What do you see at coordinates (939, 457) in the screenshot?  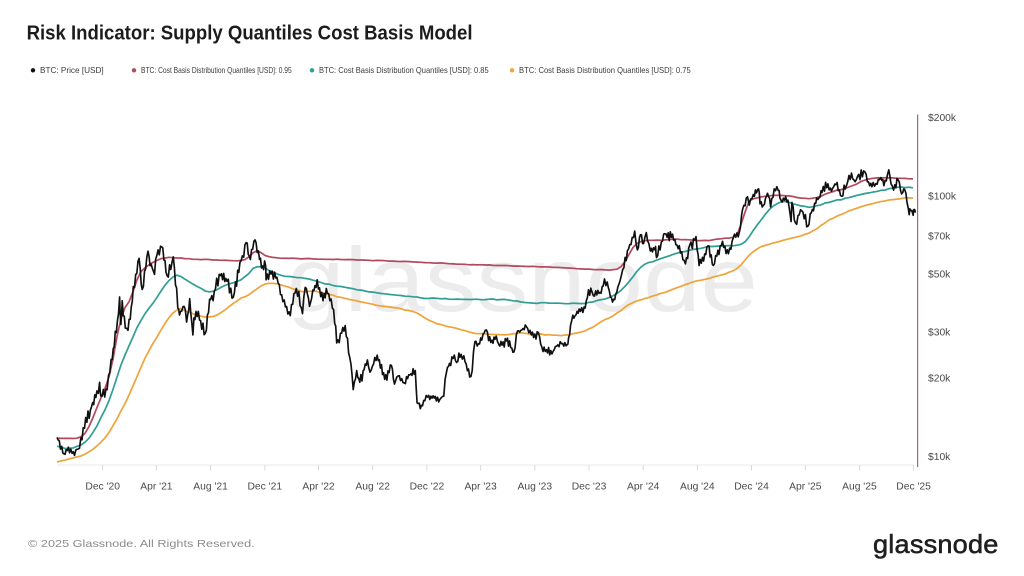 I see `svg-text: $10k` at bounding box center [939, 457].